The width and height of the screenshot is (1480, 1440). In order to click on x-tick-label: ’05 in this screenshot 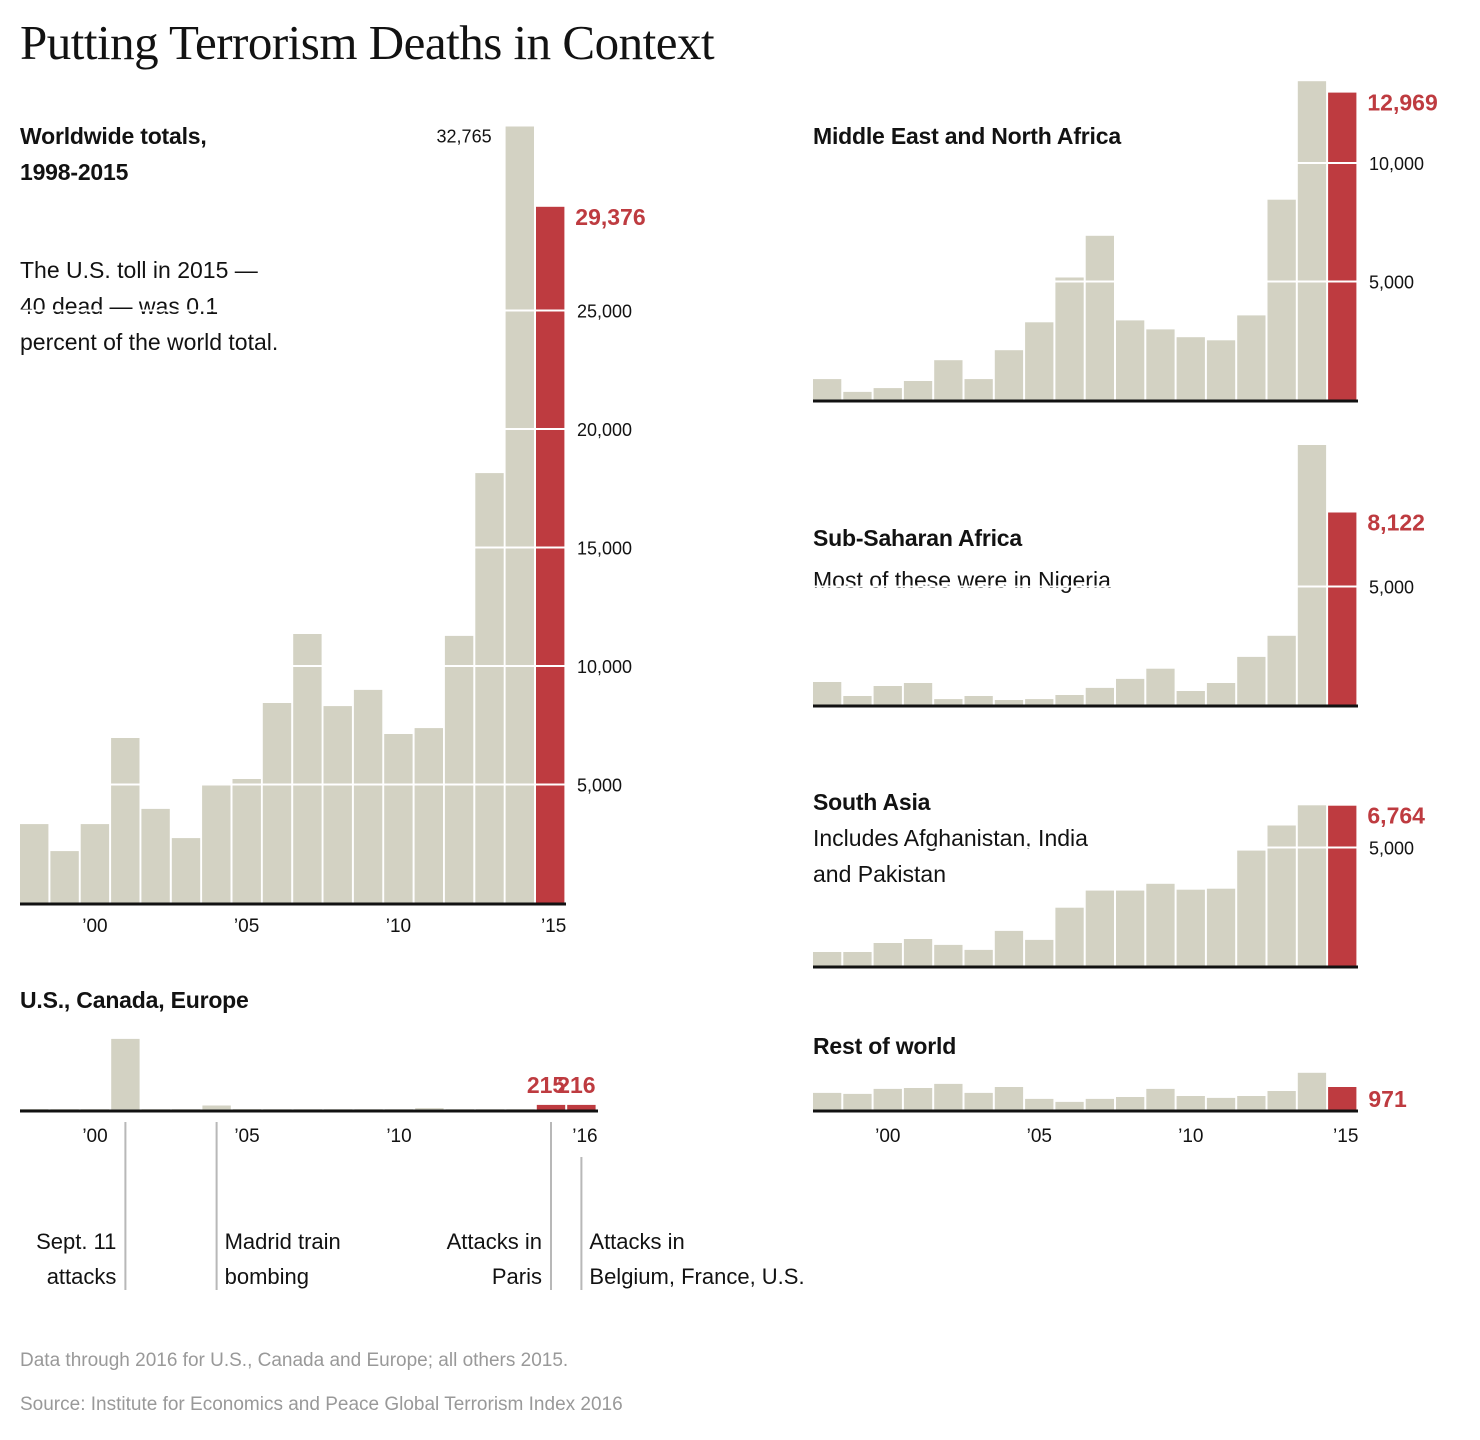, I will do `click(1039, 1136)`.